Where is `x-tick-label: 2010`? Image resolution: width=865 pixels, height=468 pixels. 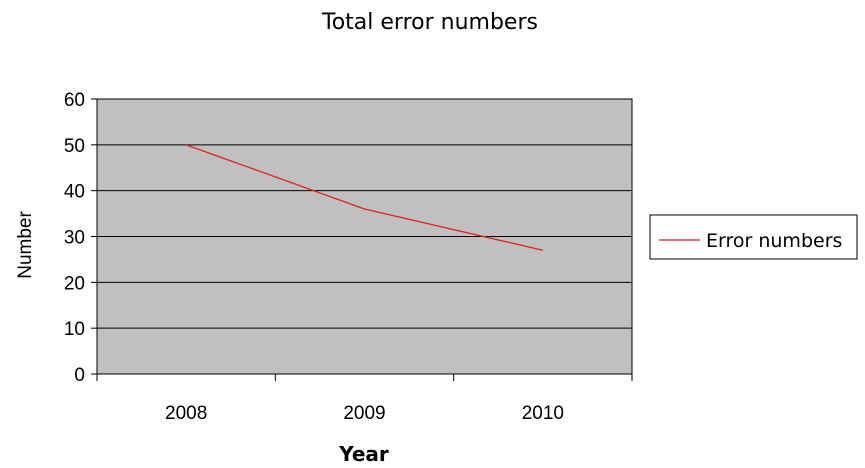 x-tick-label: 2010 is located at coordinates (543, 413).